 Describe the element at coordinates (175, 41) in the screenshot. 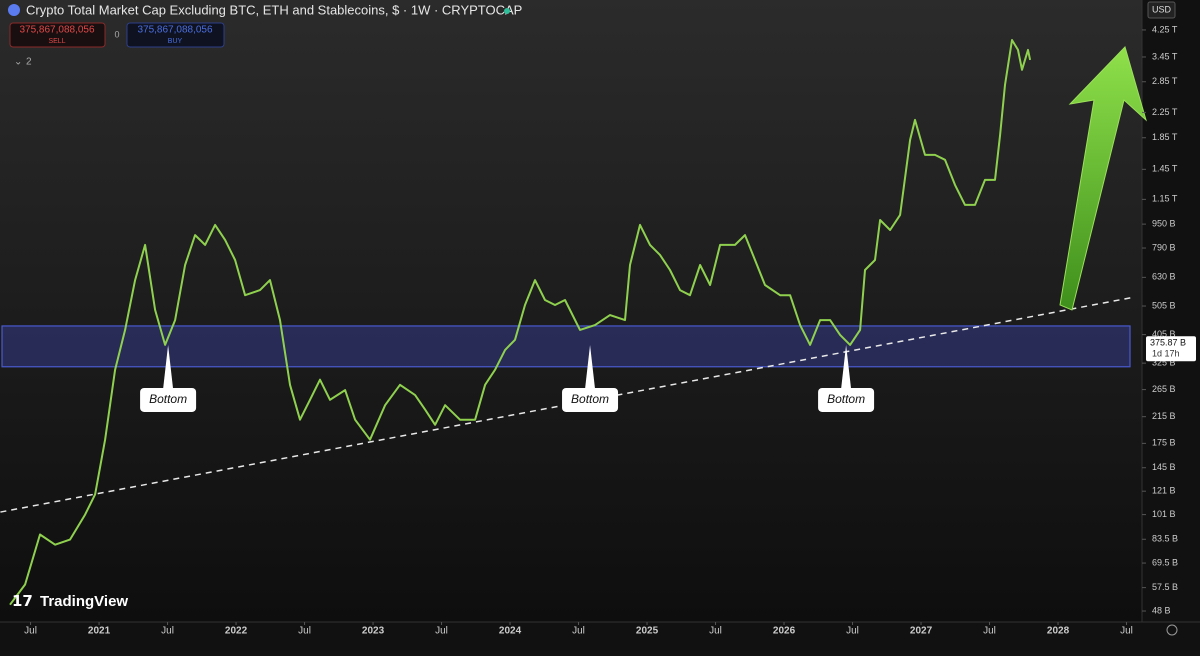

I see `buy-label: BUY` at that location.